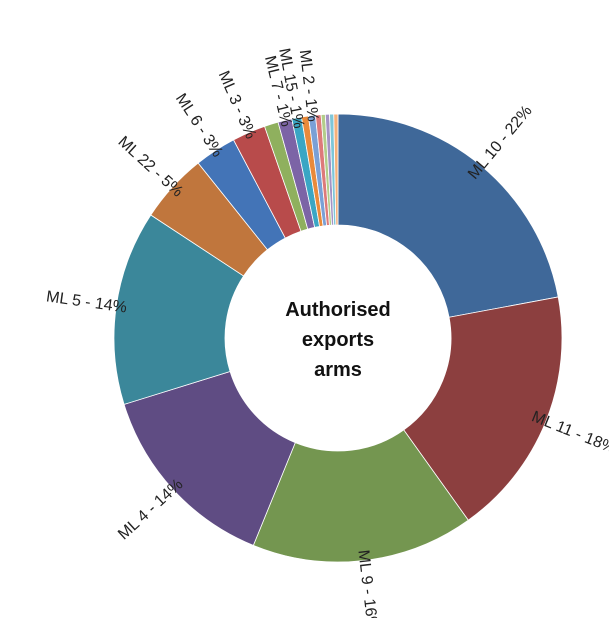 The image size is (609, 618). What do you see at coordinates (150, 166) in the screenshot?
I see `slice-label-ml-22: ML 22 - 5%` at bounding box center [150, 166].